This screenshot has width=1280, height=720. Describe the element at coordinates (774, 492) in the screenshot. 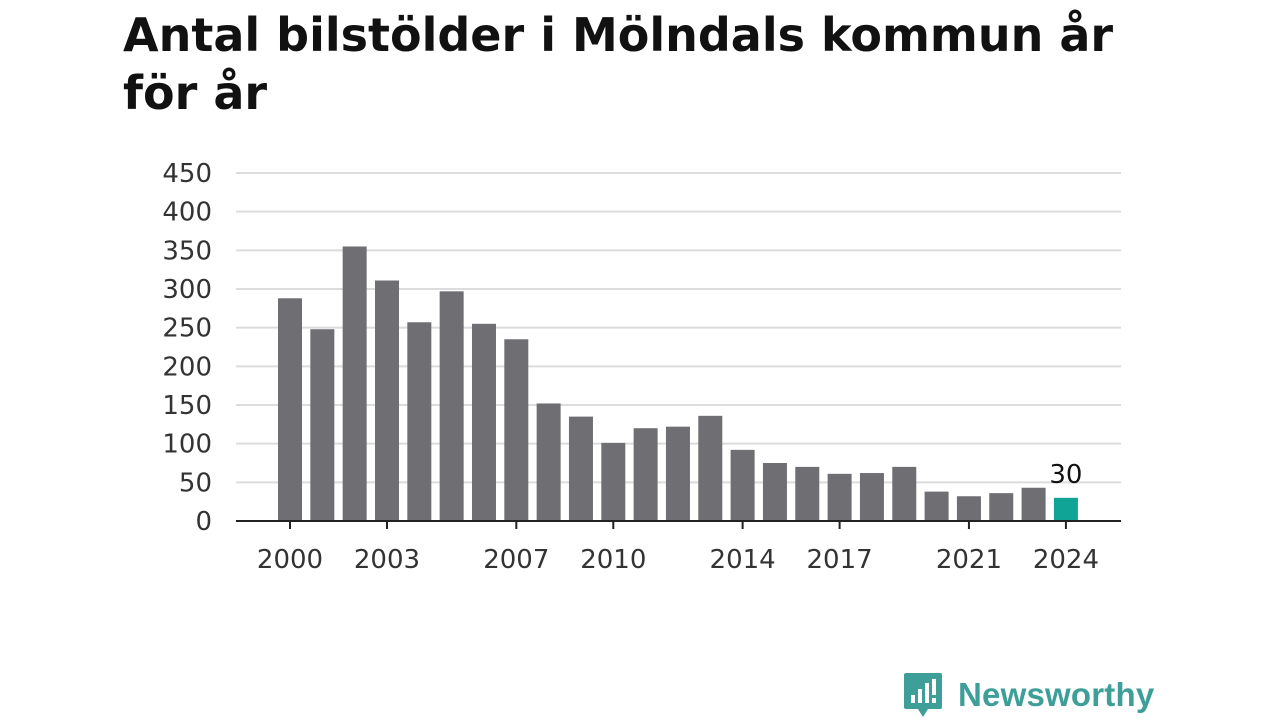

I see `bar-2015` at that location.